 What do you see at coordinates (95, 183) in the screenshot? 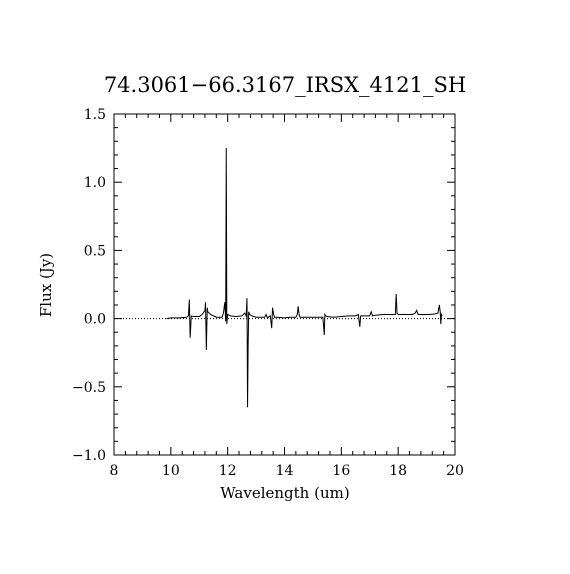
I see `y-tick-label: 1.0` at bounding box center [95, 183].